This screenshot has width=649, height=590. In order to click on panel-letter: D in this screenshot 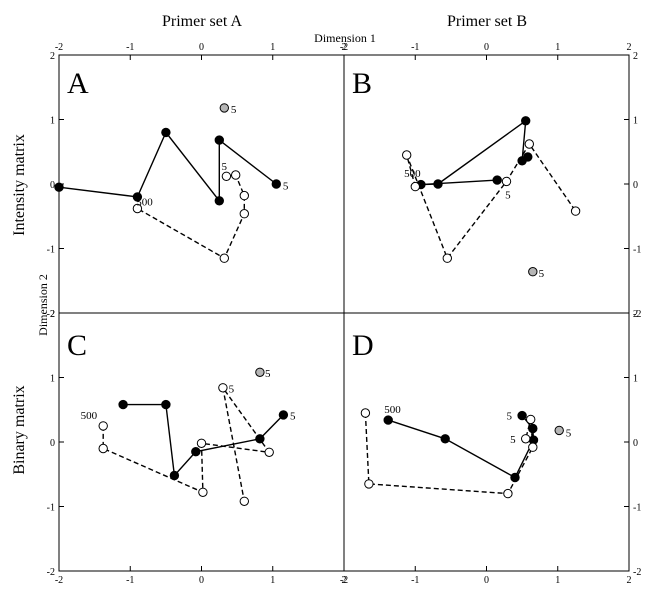, I will do `click(363, 345)`.